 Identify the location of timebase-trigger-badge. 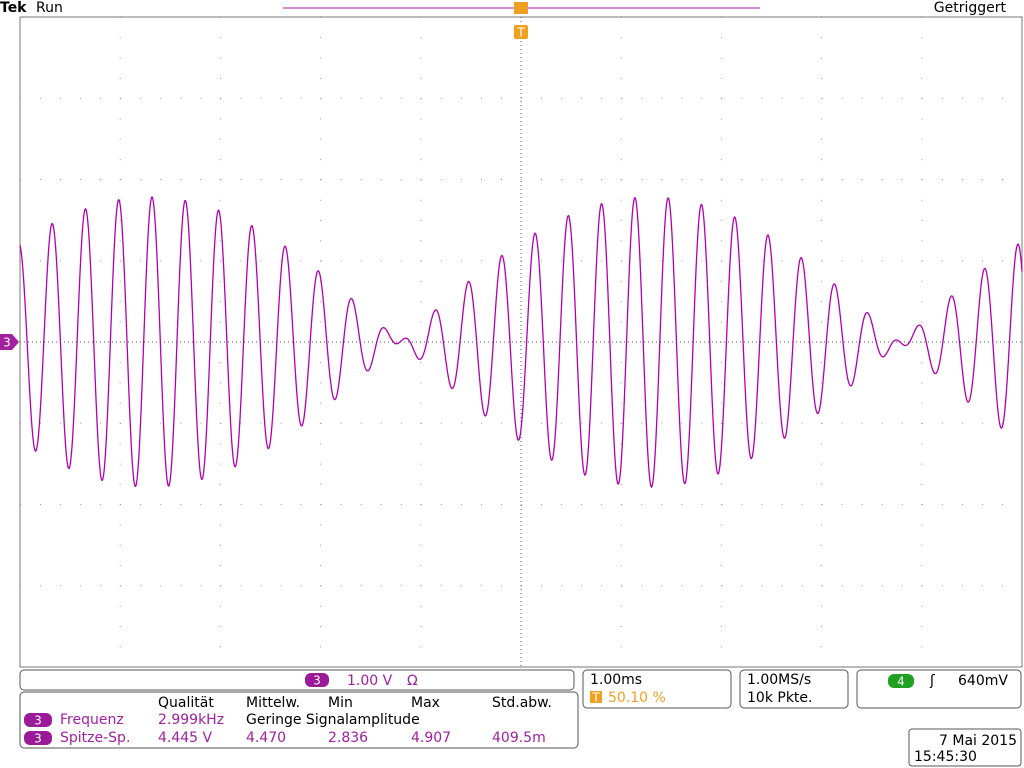
(596, 697).